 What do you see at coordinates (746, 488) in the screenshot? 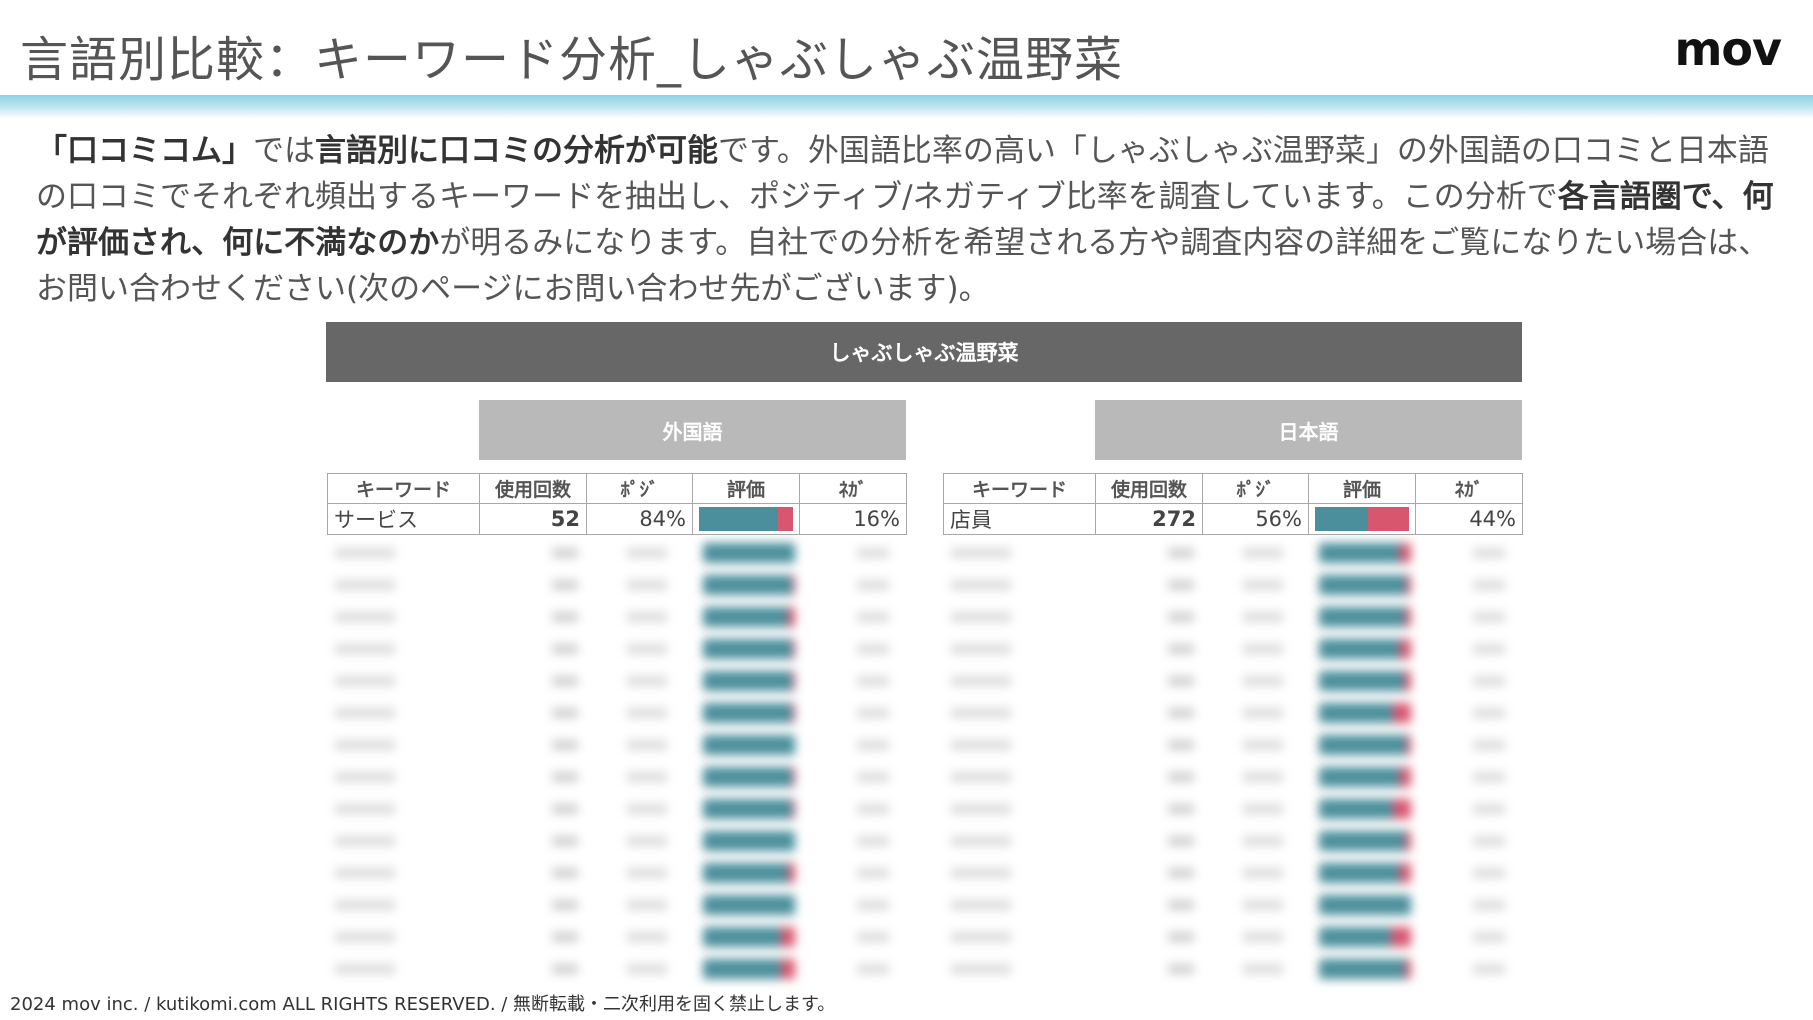
I see `col-rating: 評価` at bounding box center [746, 488].